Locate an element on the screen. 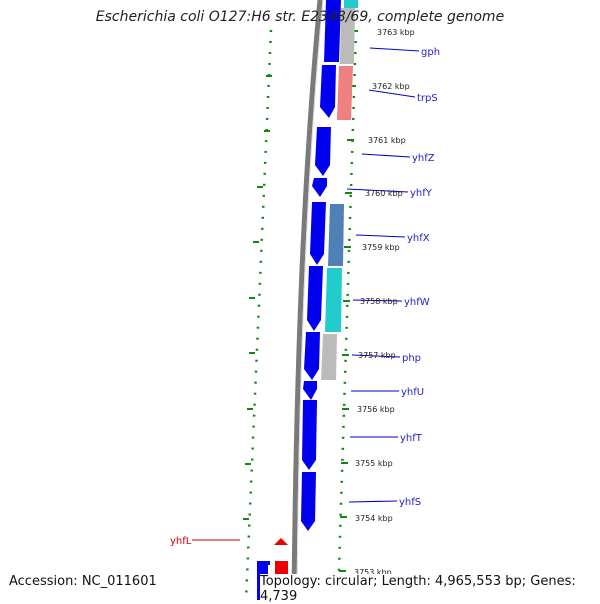 This screenshot has height=604, width=600. scale-label: 3763 kbp is located at coordinates (396, 32).